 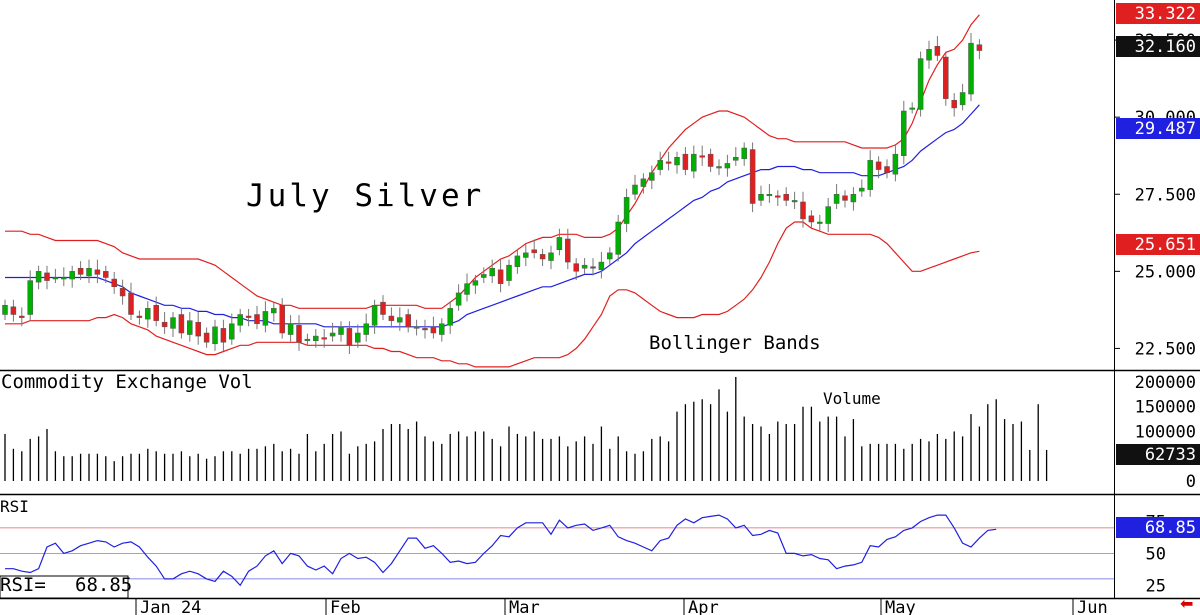 What do you see at coordinates (1187, 603) in the screenshot?
I see `scroll-left-icon: ⬅` at bounding box center [1187, 603].